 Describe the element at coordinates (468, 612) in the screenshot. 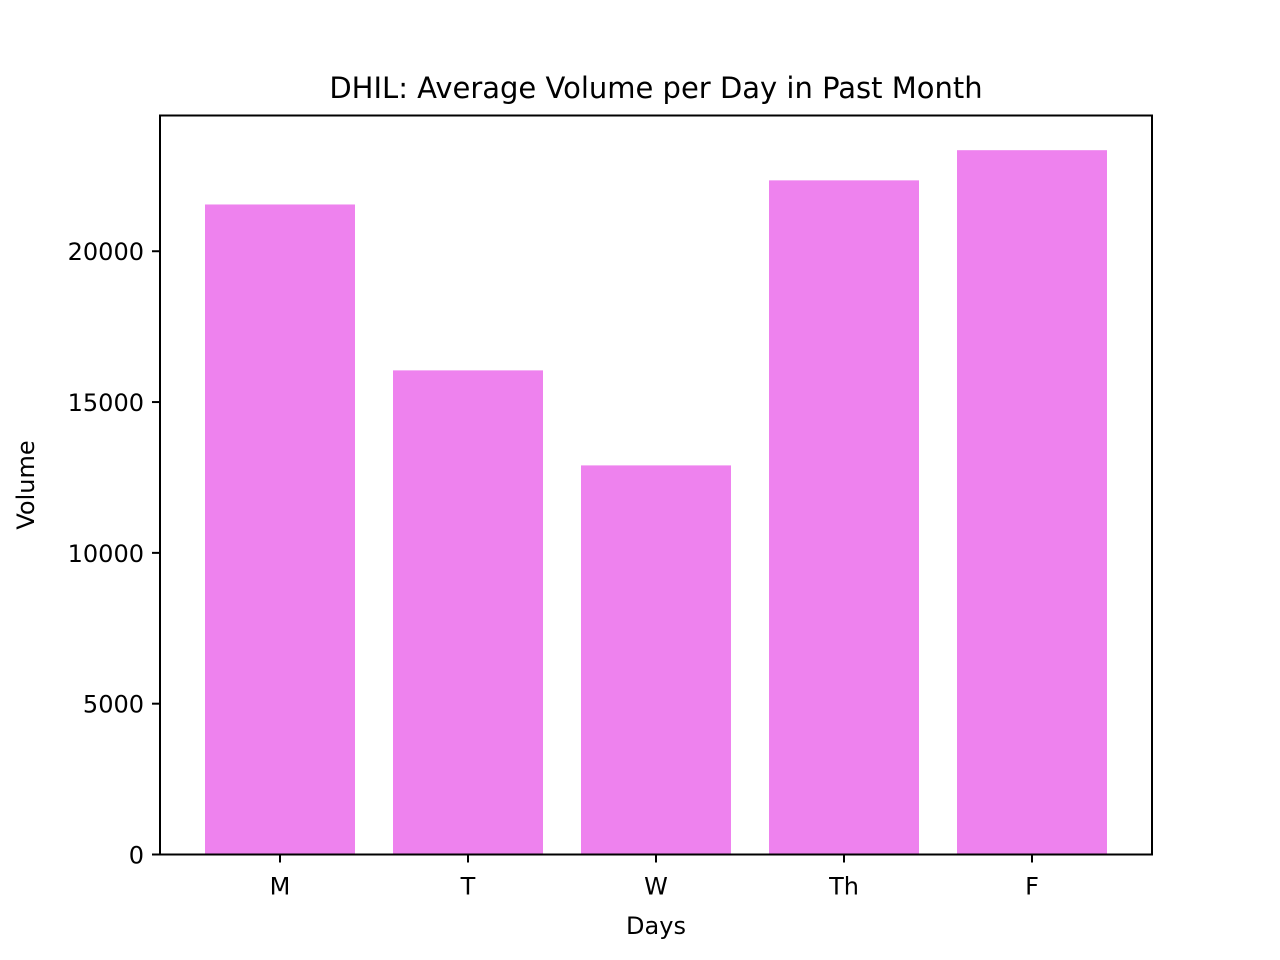

I see `bar-t` at that location.